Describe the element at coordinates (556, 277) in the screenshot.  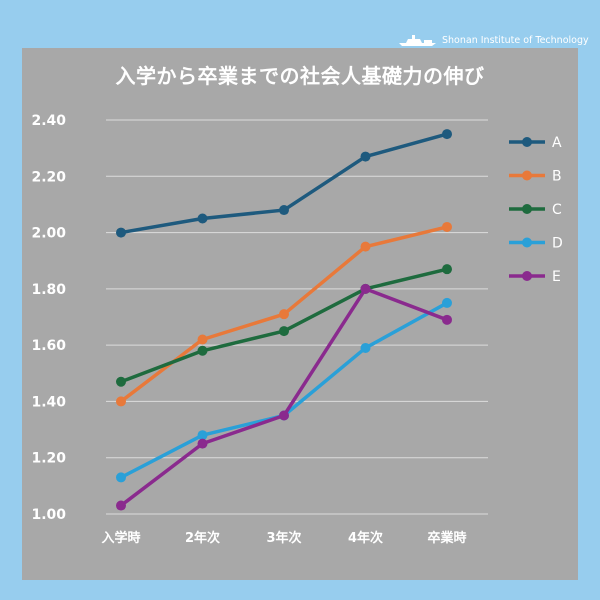
I see `legend-label-E: E` at that location.